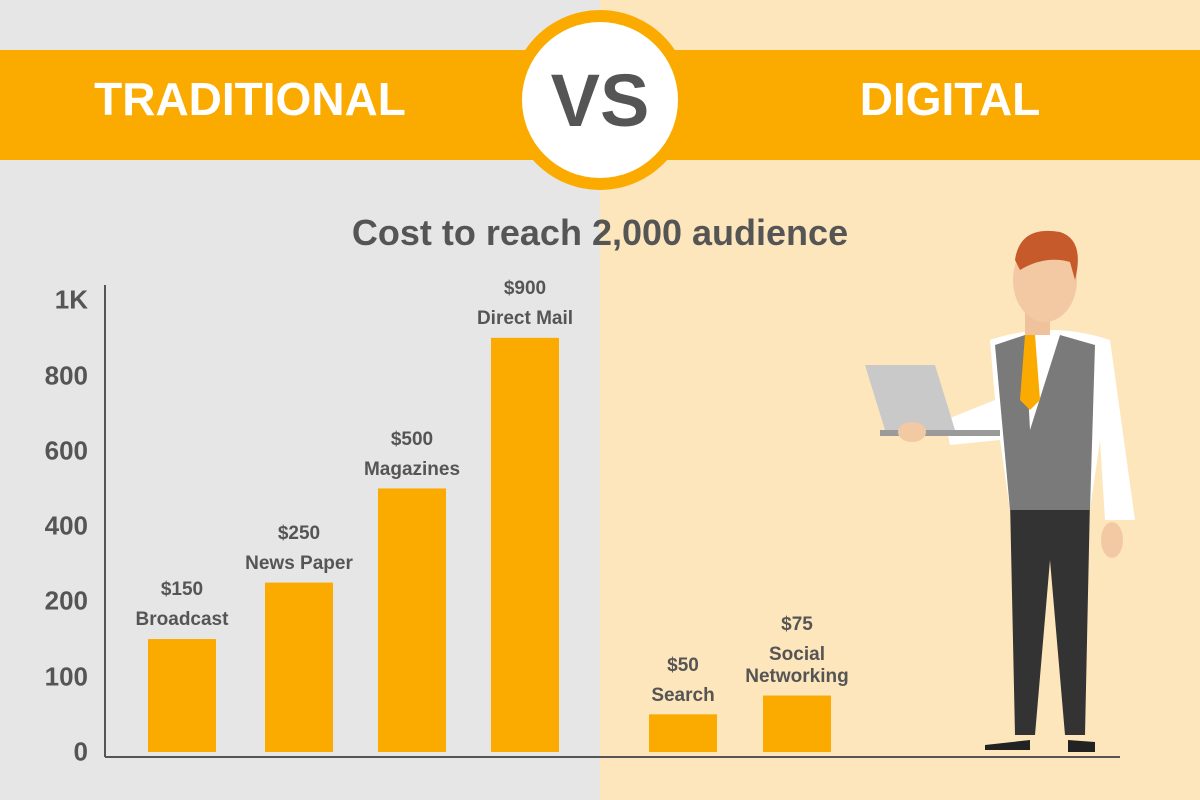  I want to click on value-label: $150, so click(182, 590).